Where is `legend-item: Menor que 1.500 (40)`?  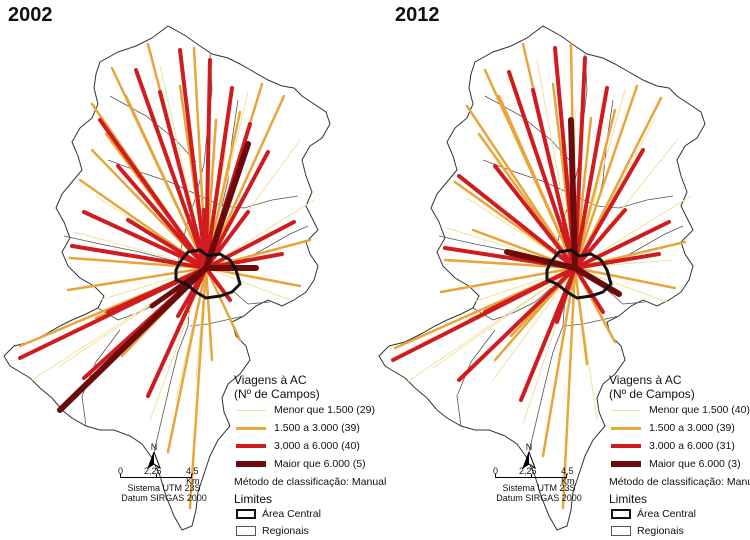
legend-item: Menor que 1.500 (40) is located at coordinates (679, 410).